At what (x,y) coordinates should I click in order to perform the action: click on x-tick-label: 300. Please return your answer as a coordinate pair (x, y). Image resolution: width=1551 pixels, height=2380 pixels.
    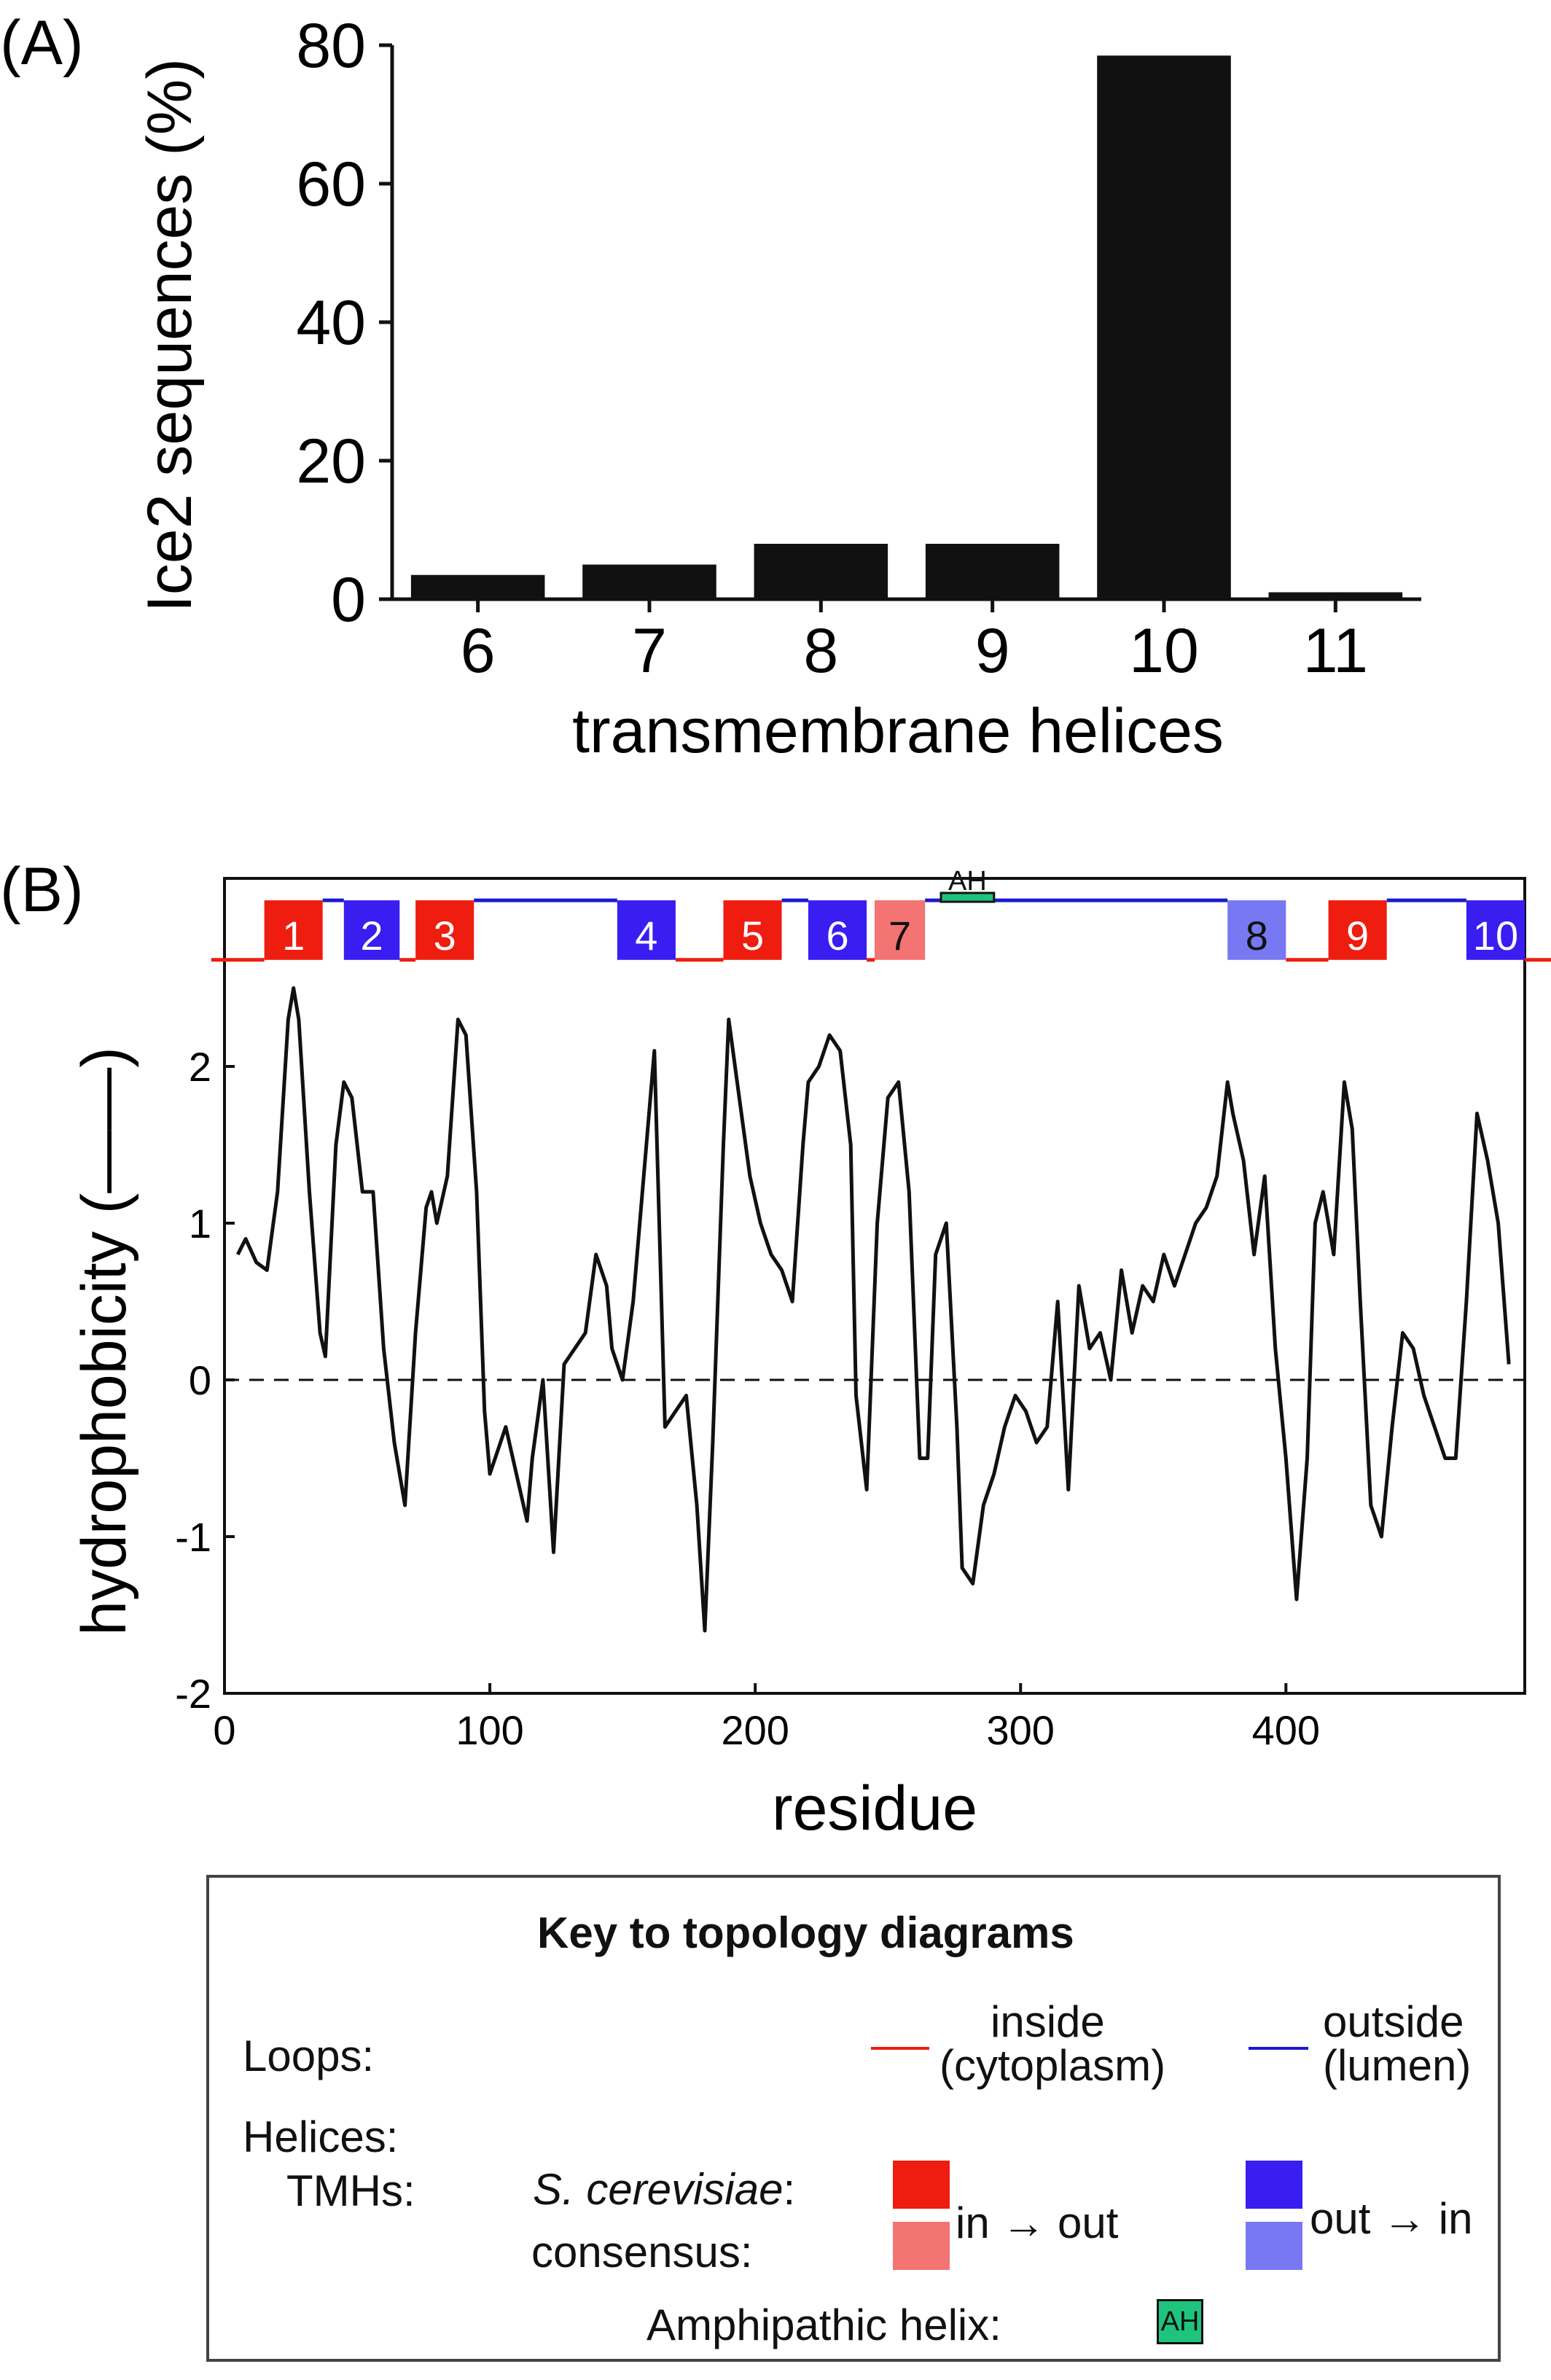
    Looking at the image, I should click on (1021, 1730).